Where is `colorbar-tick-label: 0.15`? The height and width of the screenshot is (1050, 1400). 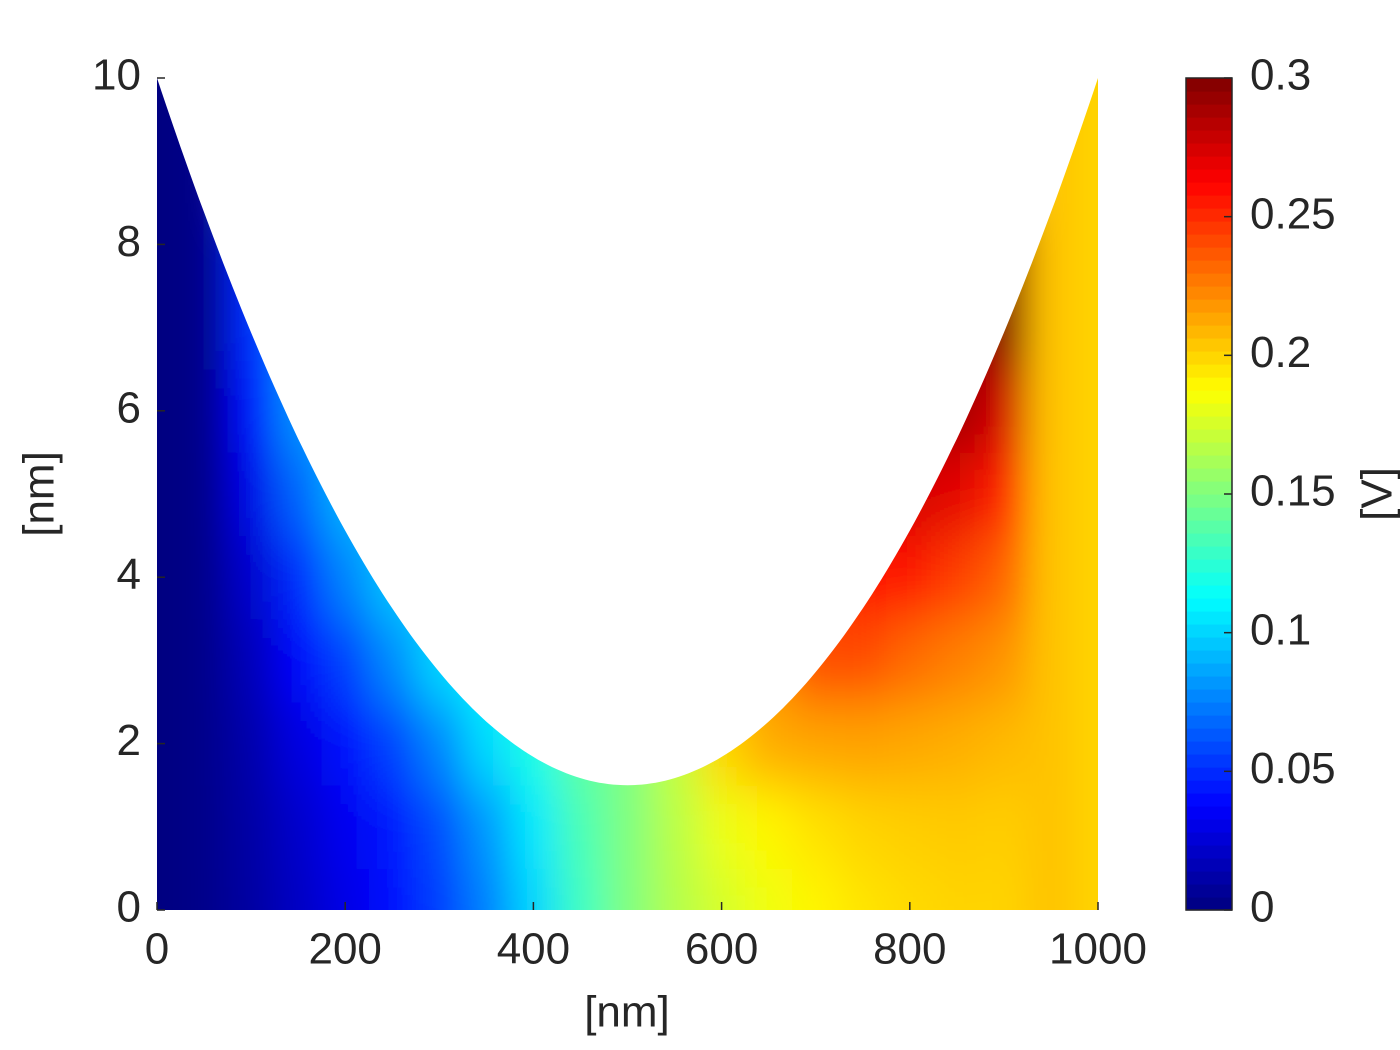
colorbar-tick-label: 0.15 is located at coordinates (1293, 491).